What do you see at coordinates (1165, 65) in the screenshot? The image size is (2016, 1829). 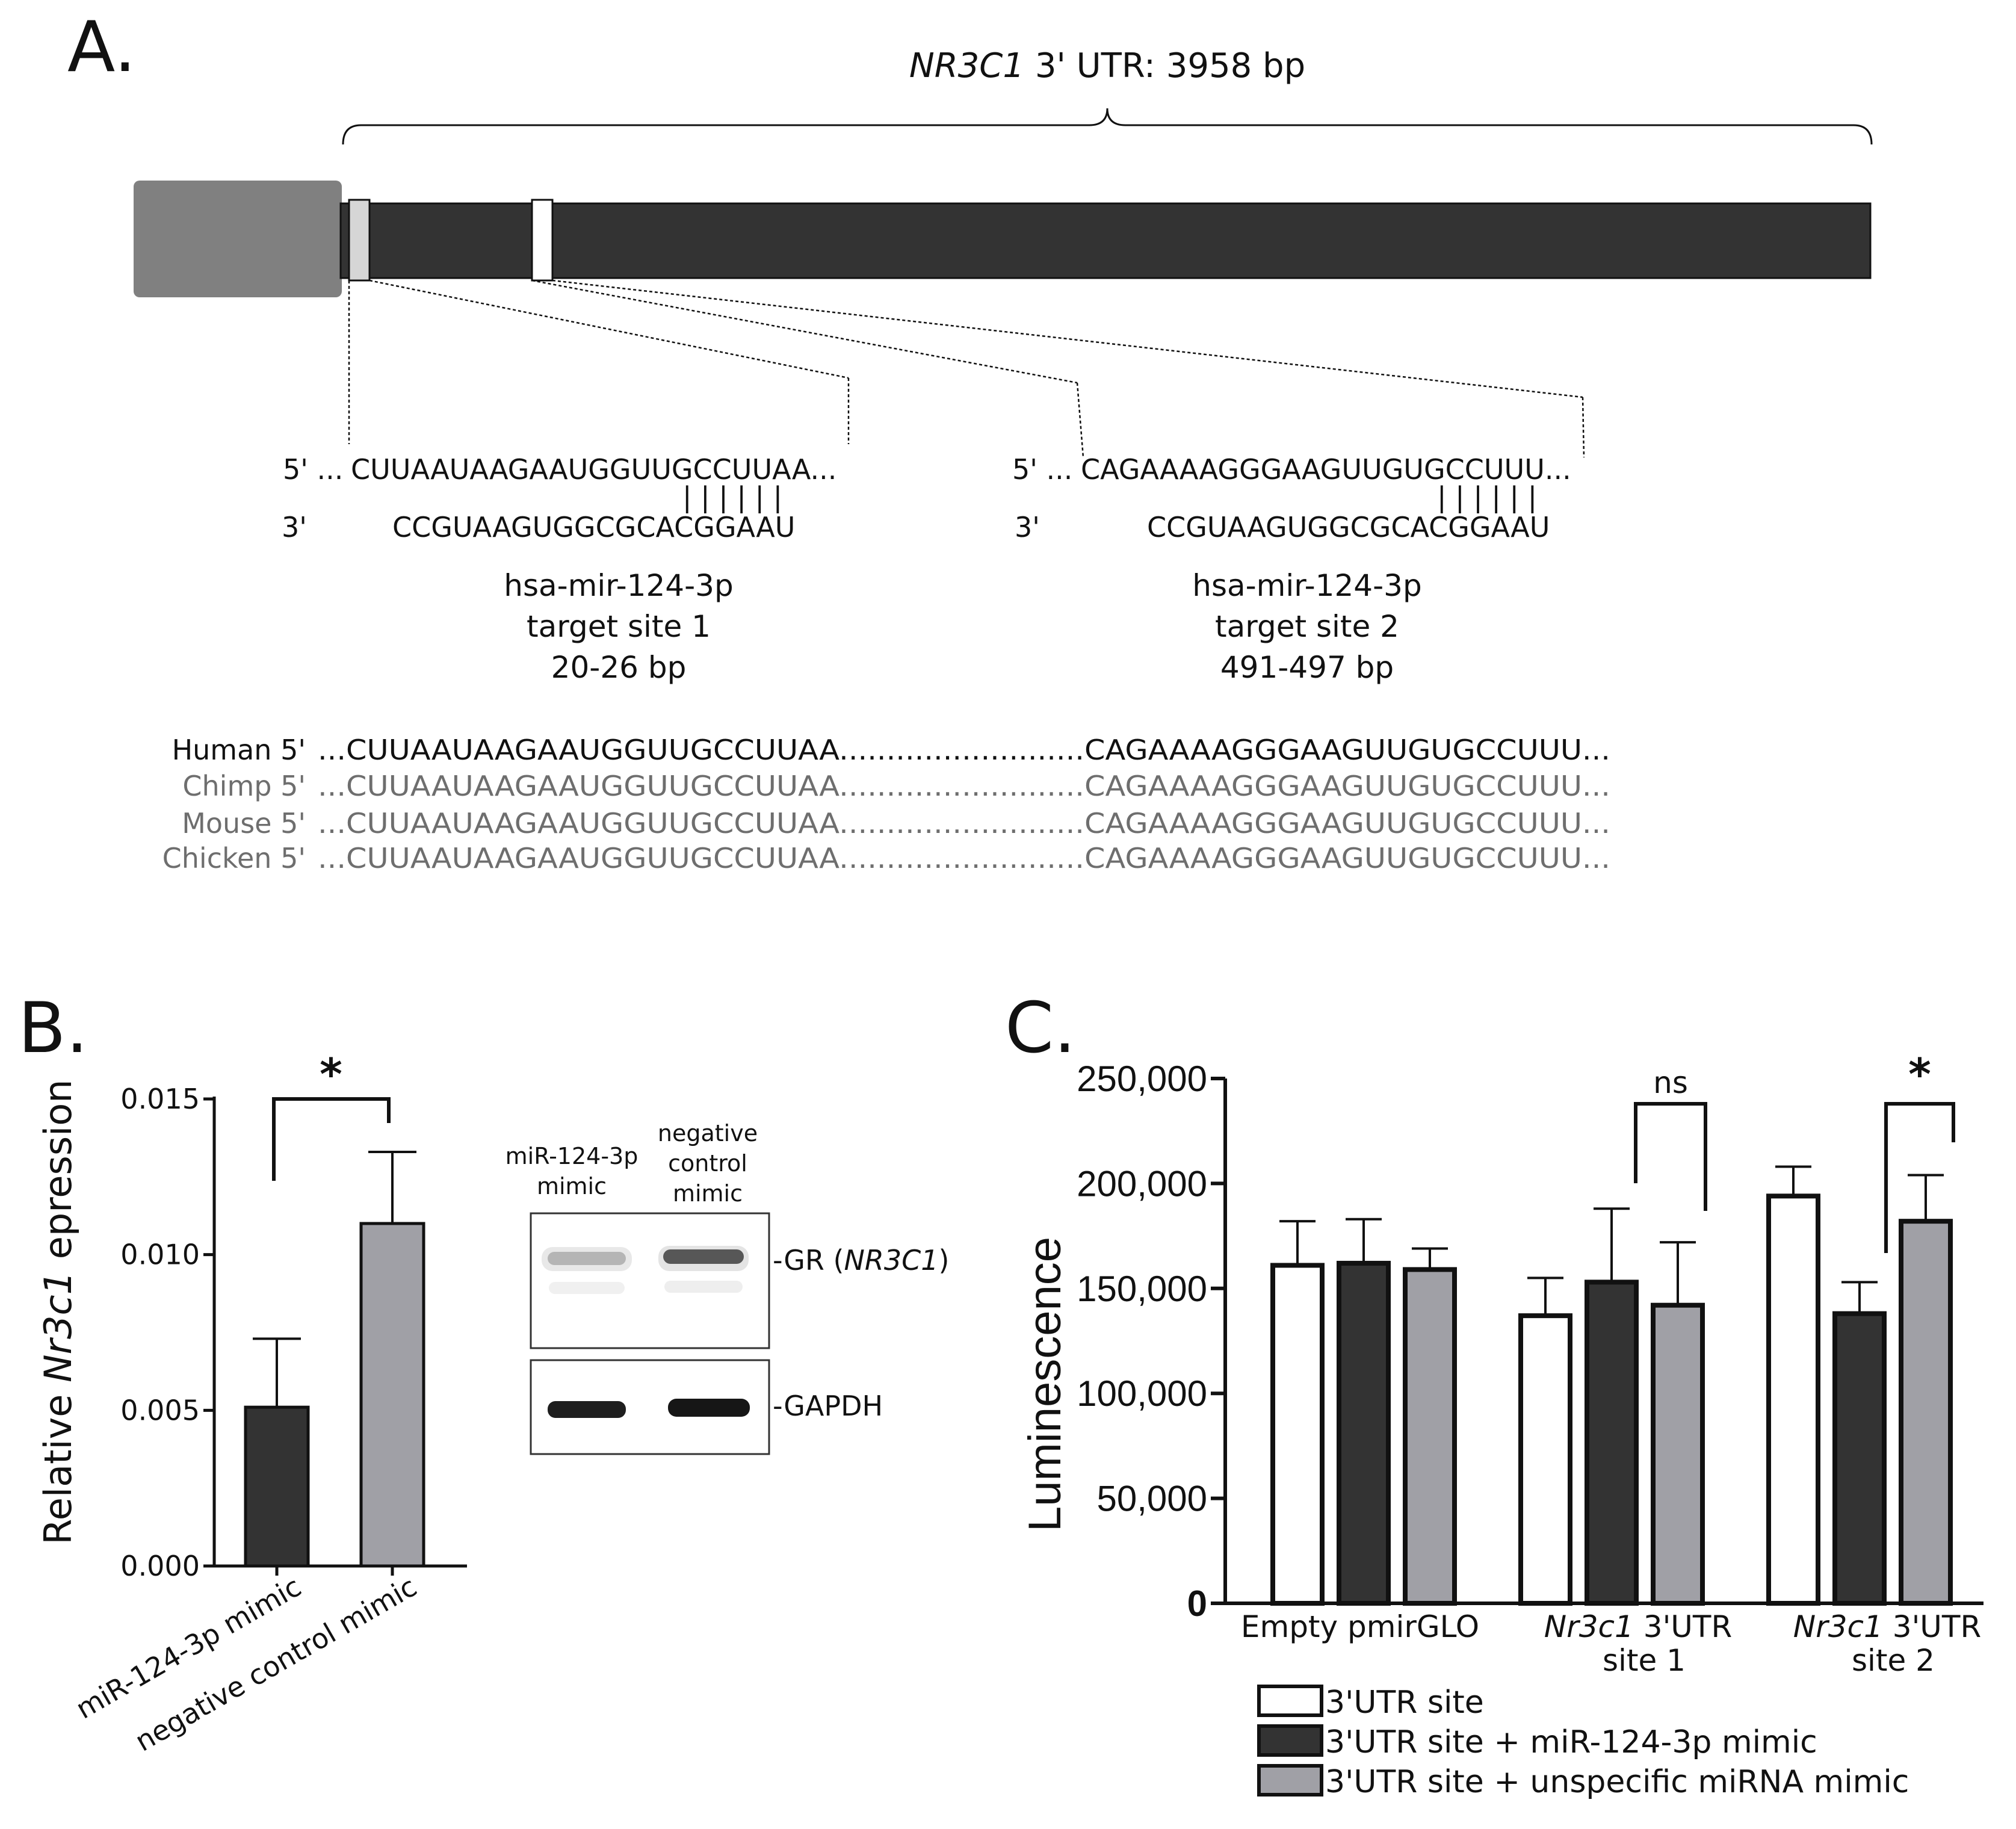 I see `utr-title-rest: 3' UTR: 3958 bp` at bounding box center [1165, 65].